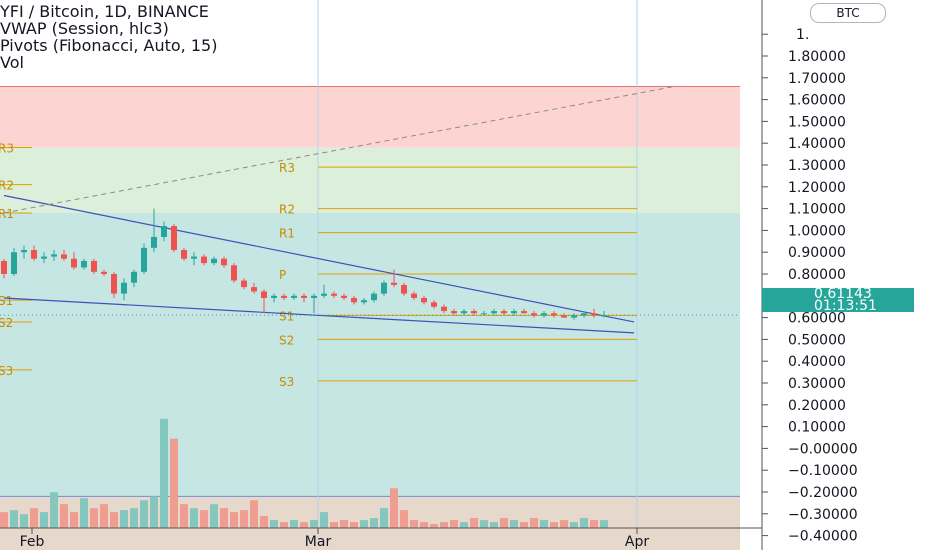  What do you see at coordinates (637, 542) in the screenshot?
I see `time-tick-label: Apr` at bounding box center [637, 542].